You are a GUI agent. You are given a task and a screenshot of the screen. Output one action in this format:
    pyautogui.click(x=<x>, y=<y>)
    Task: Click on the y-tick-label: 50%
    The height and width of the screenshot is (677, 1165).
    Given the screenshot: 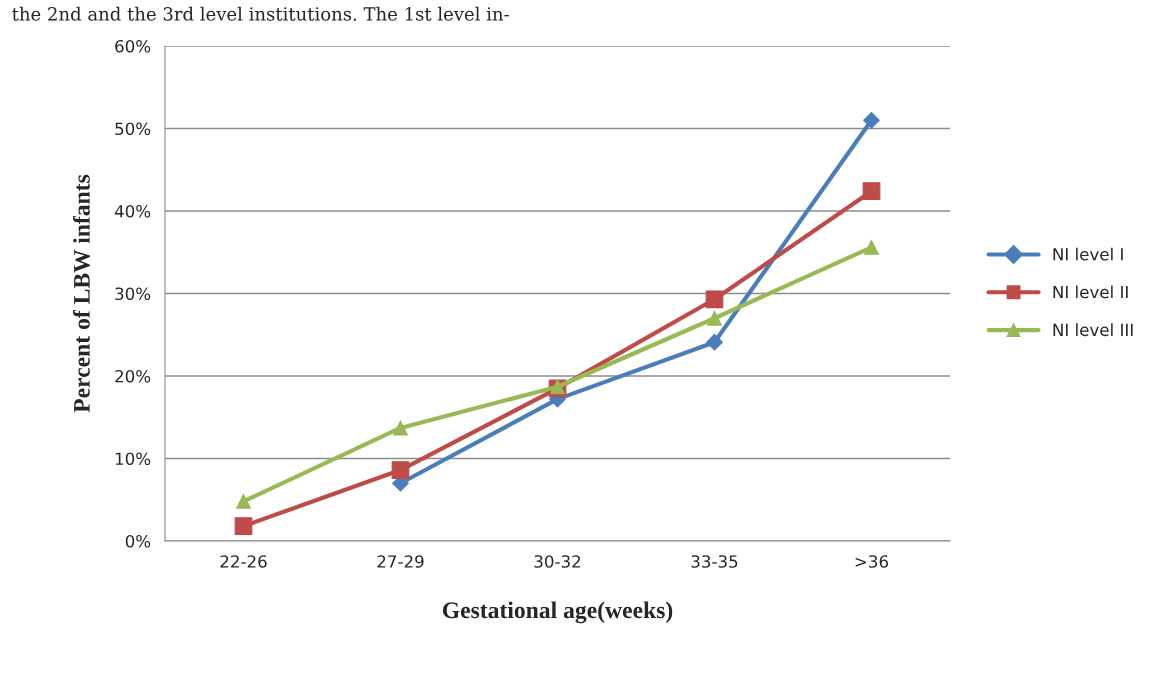 What is the action you would take?
    pyautogui.click(x=133, y=129)
    